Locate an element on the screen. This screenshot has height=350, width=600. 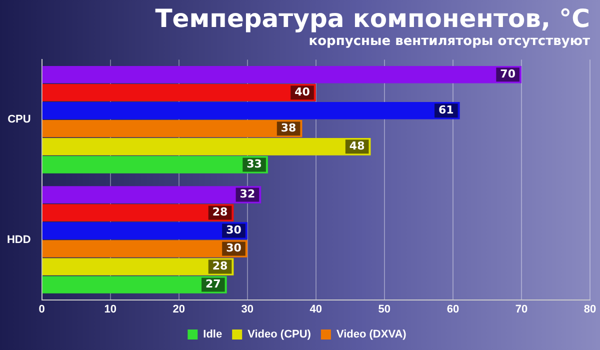
x-tick-label: 20 is located at coordinates (178, 309).